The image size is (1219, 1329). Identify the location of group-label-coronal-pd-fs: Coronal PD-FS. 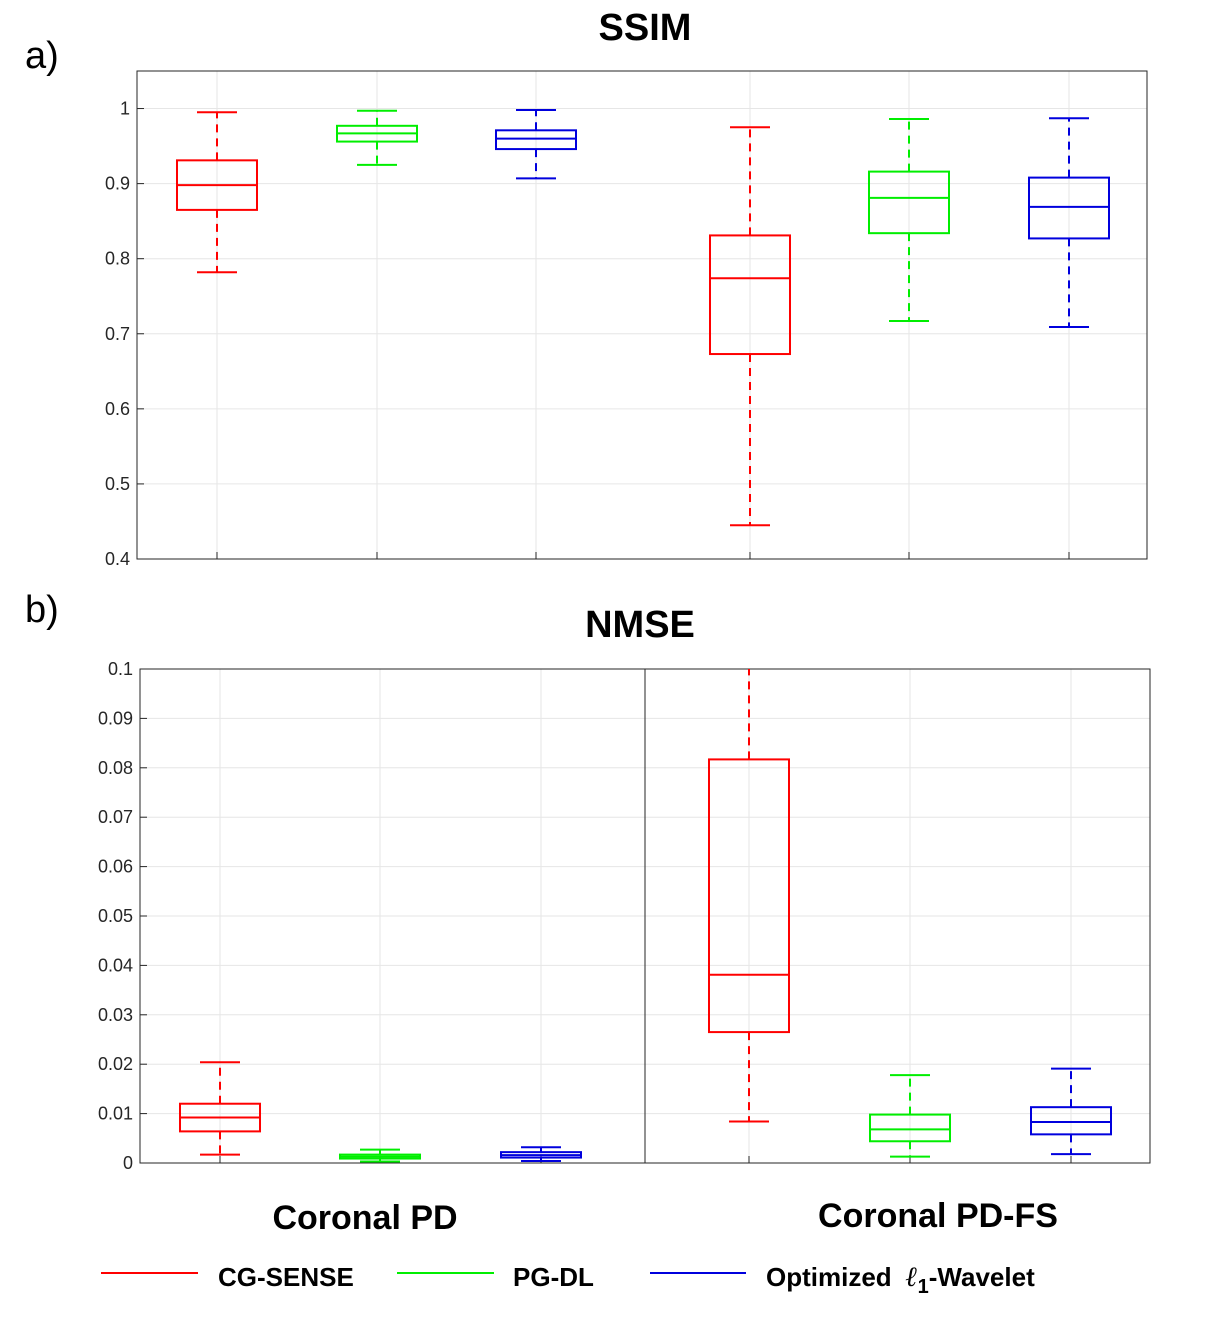
(938, 1216).